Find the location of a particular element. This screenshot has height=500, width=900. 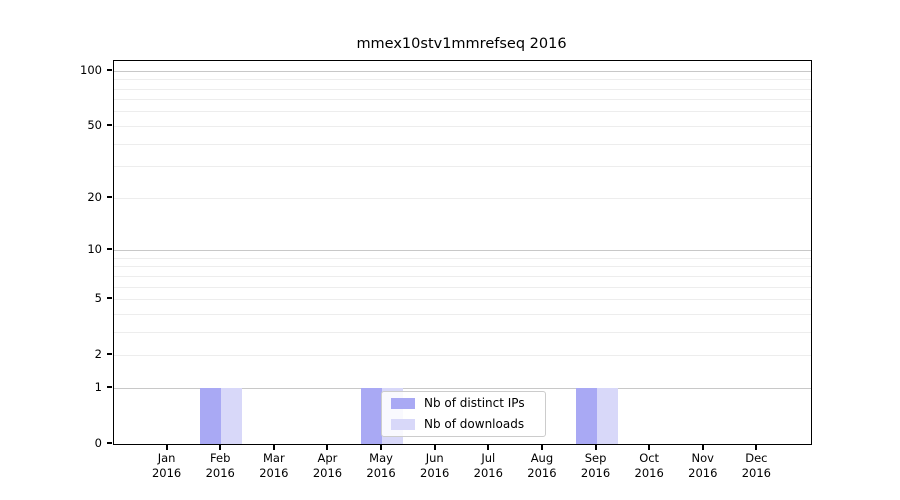

x-tick-label: May 2016 is located at coordinates (381, 465).